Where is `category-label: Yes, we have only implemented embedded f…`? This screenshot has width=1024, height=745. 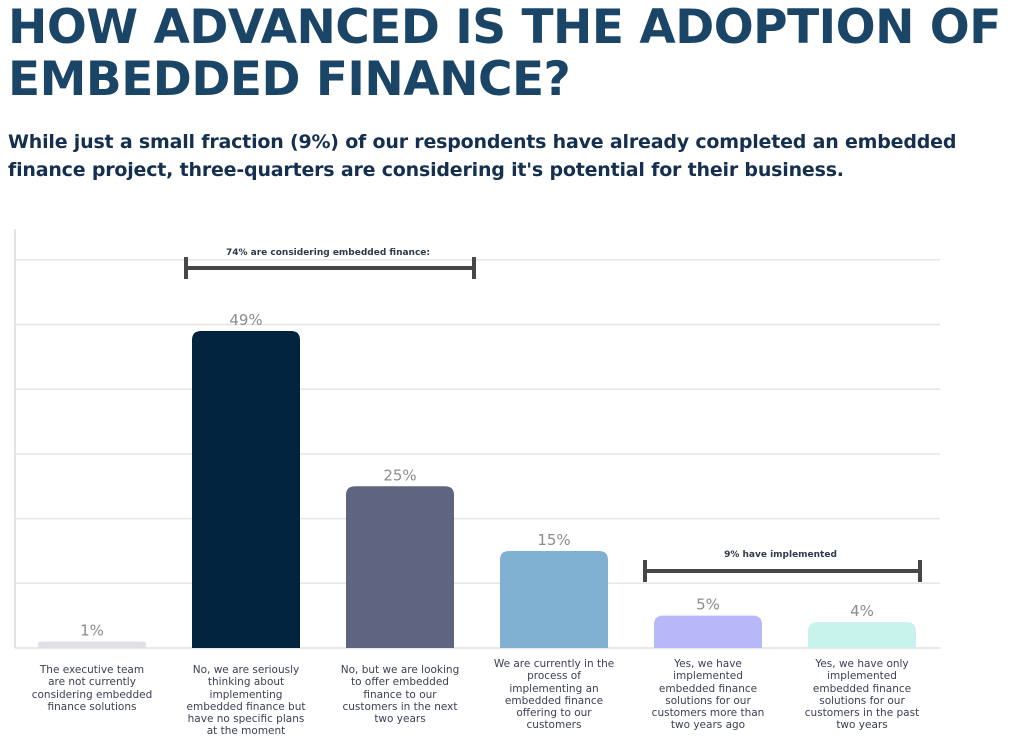 category-label: Yes, we have only implemented embedded f… is located at coordinates (862, 695).